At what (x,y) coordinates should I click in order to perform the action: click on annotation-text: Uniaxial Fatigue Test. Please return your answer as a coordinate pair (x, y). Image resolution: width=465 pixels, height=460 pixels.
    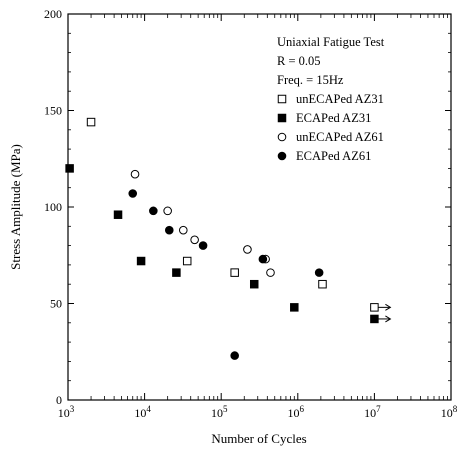
    Looking at the image, I should click on (331, 42).